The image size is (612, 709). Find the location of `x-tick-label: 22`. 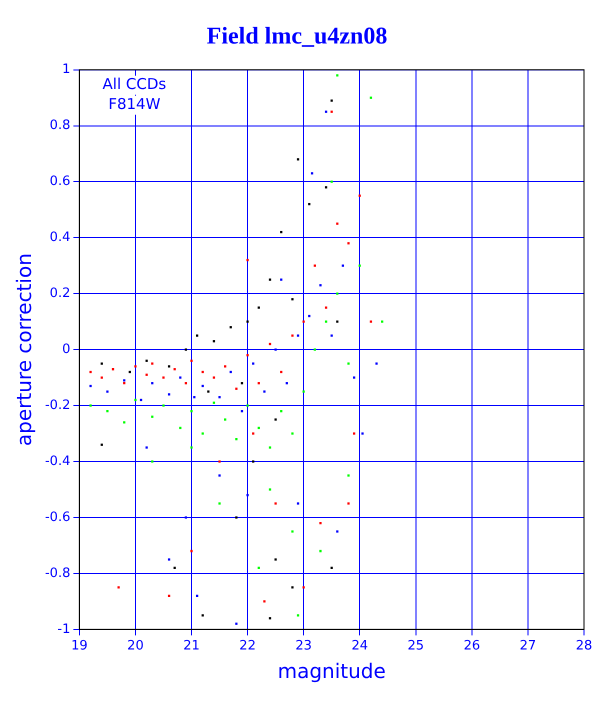

x-tick-label: 22 is located at coordinates (247, 646).